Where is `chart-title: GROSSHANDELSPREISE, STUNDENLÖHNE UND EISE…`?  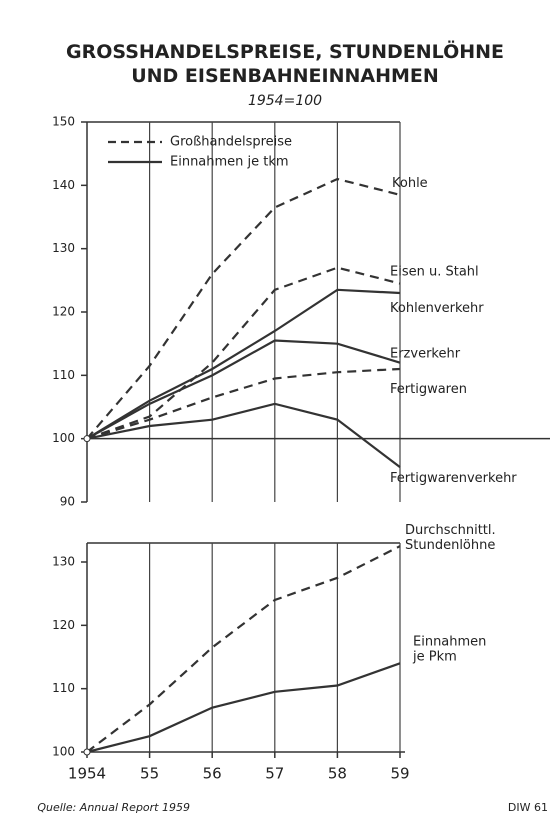
chart-title: GROSSHANDELSPREISE, STUNDENLÖHNE UND EISE… is located at coordinates (285, 63).